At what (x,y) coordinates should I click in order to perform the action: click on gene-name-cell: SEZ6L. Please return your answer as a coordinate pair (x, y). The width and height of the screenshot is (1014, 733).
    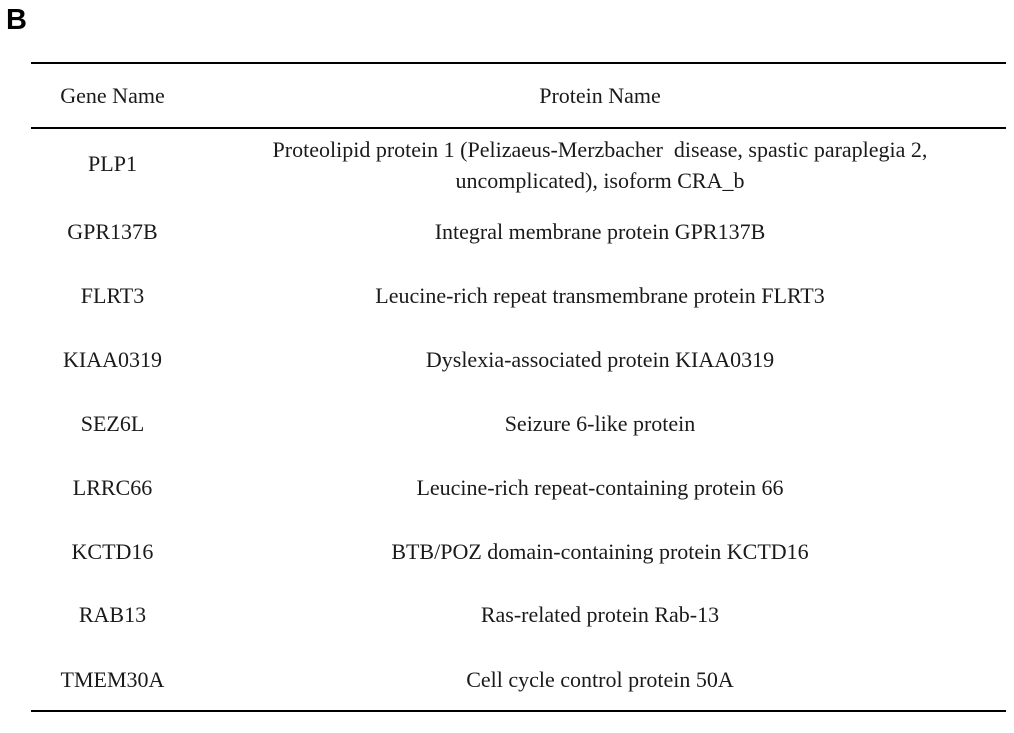
    Looking at the image, I should click on (112, 423).